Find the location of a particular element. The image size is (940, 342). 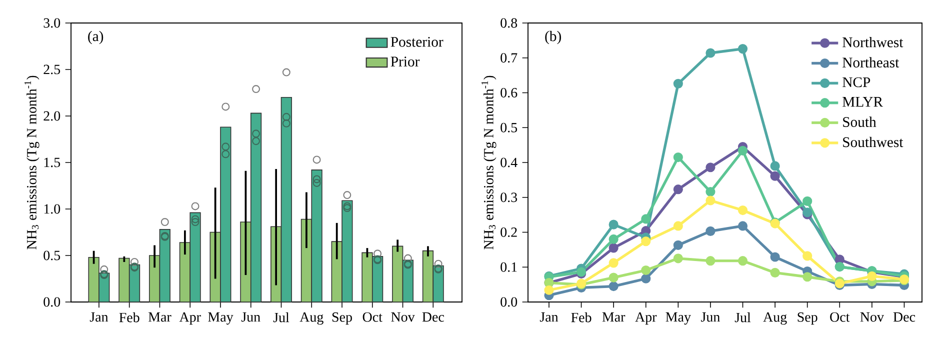

y-tick-label: 0.7 is located at coordinates (509, 58).